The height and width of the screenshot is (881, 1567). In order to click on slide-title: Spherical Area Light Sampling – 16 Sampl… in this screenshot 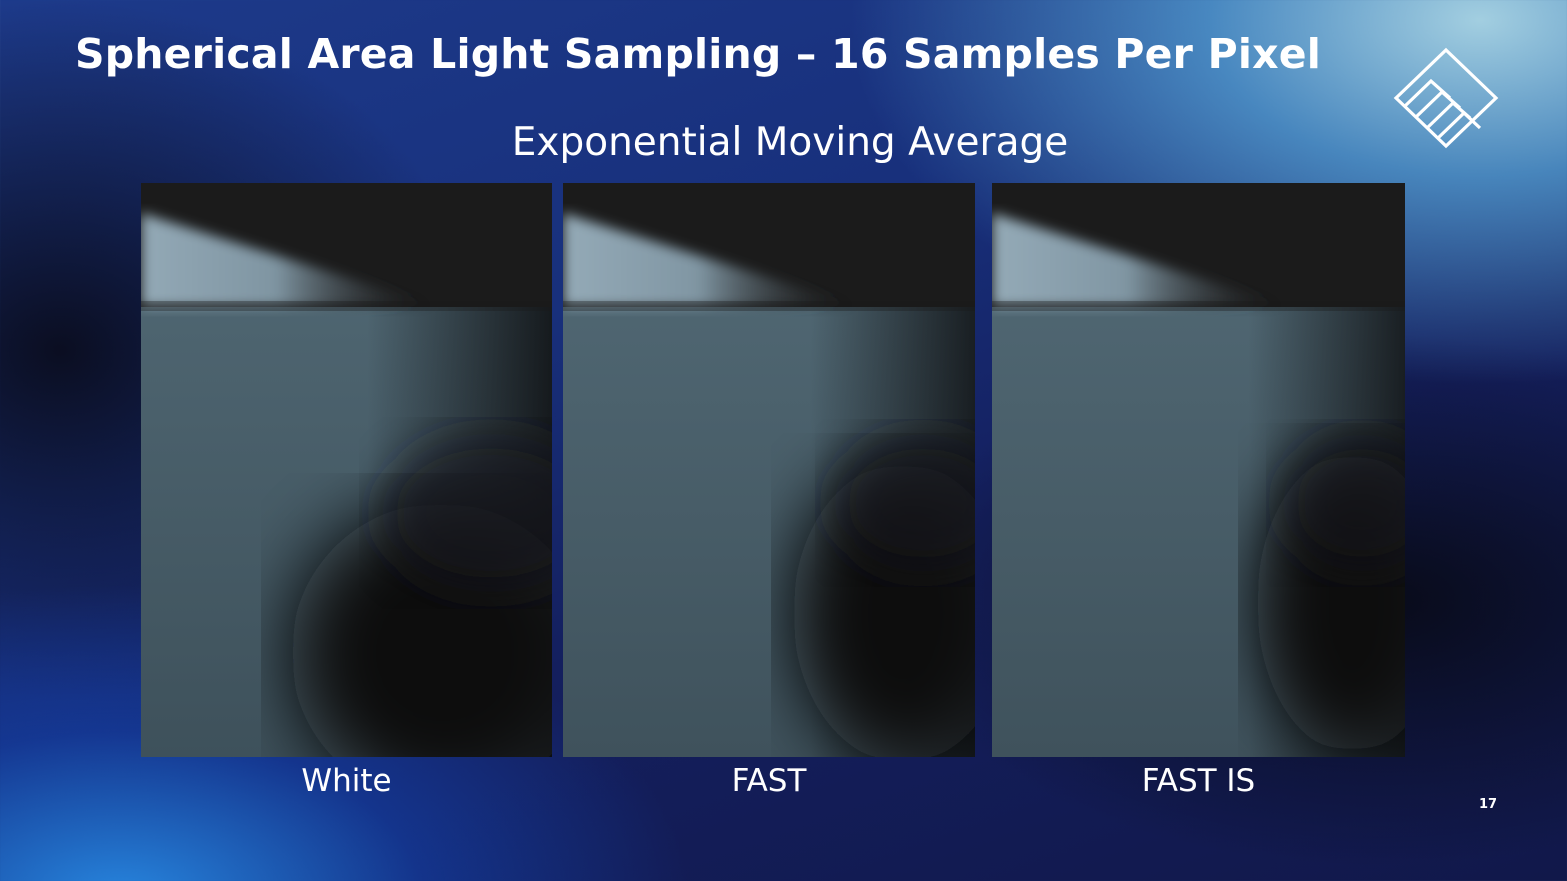, I will do `click(698, 54)`.